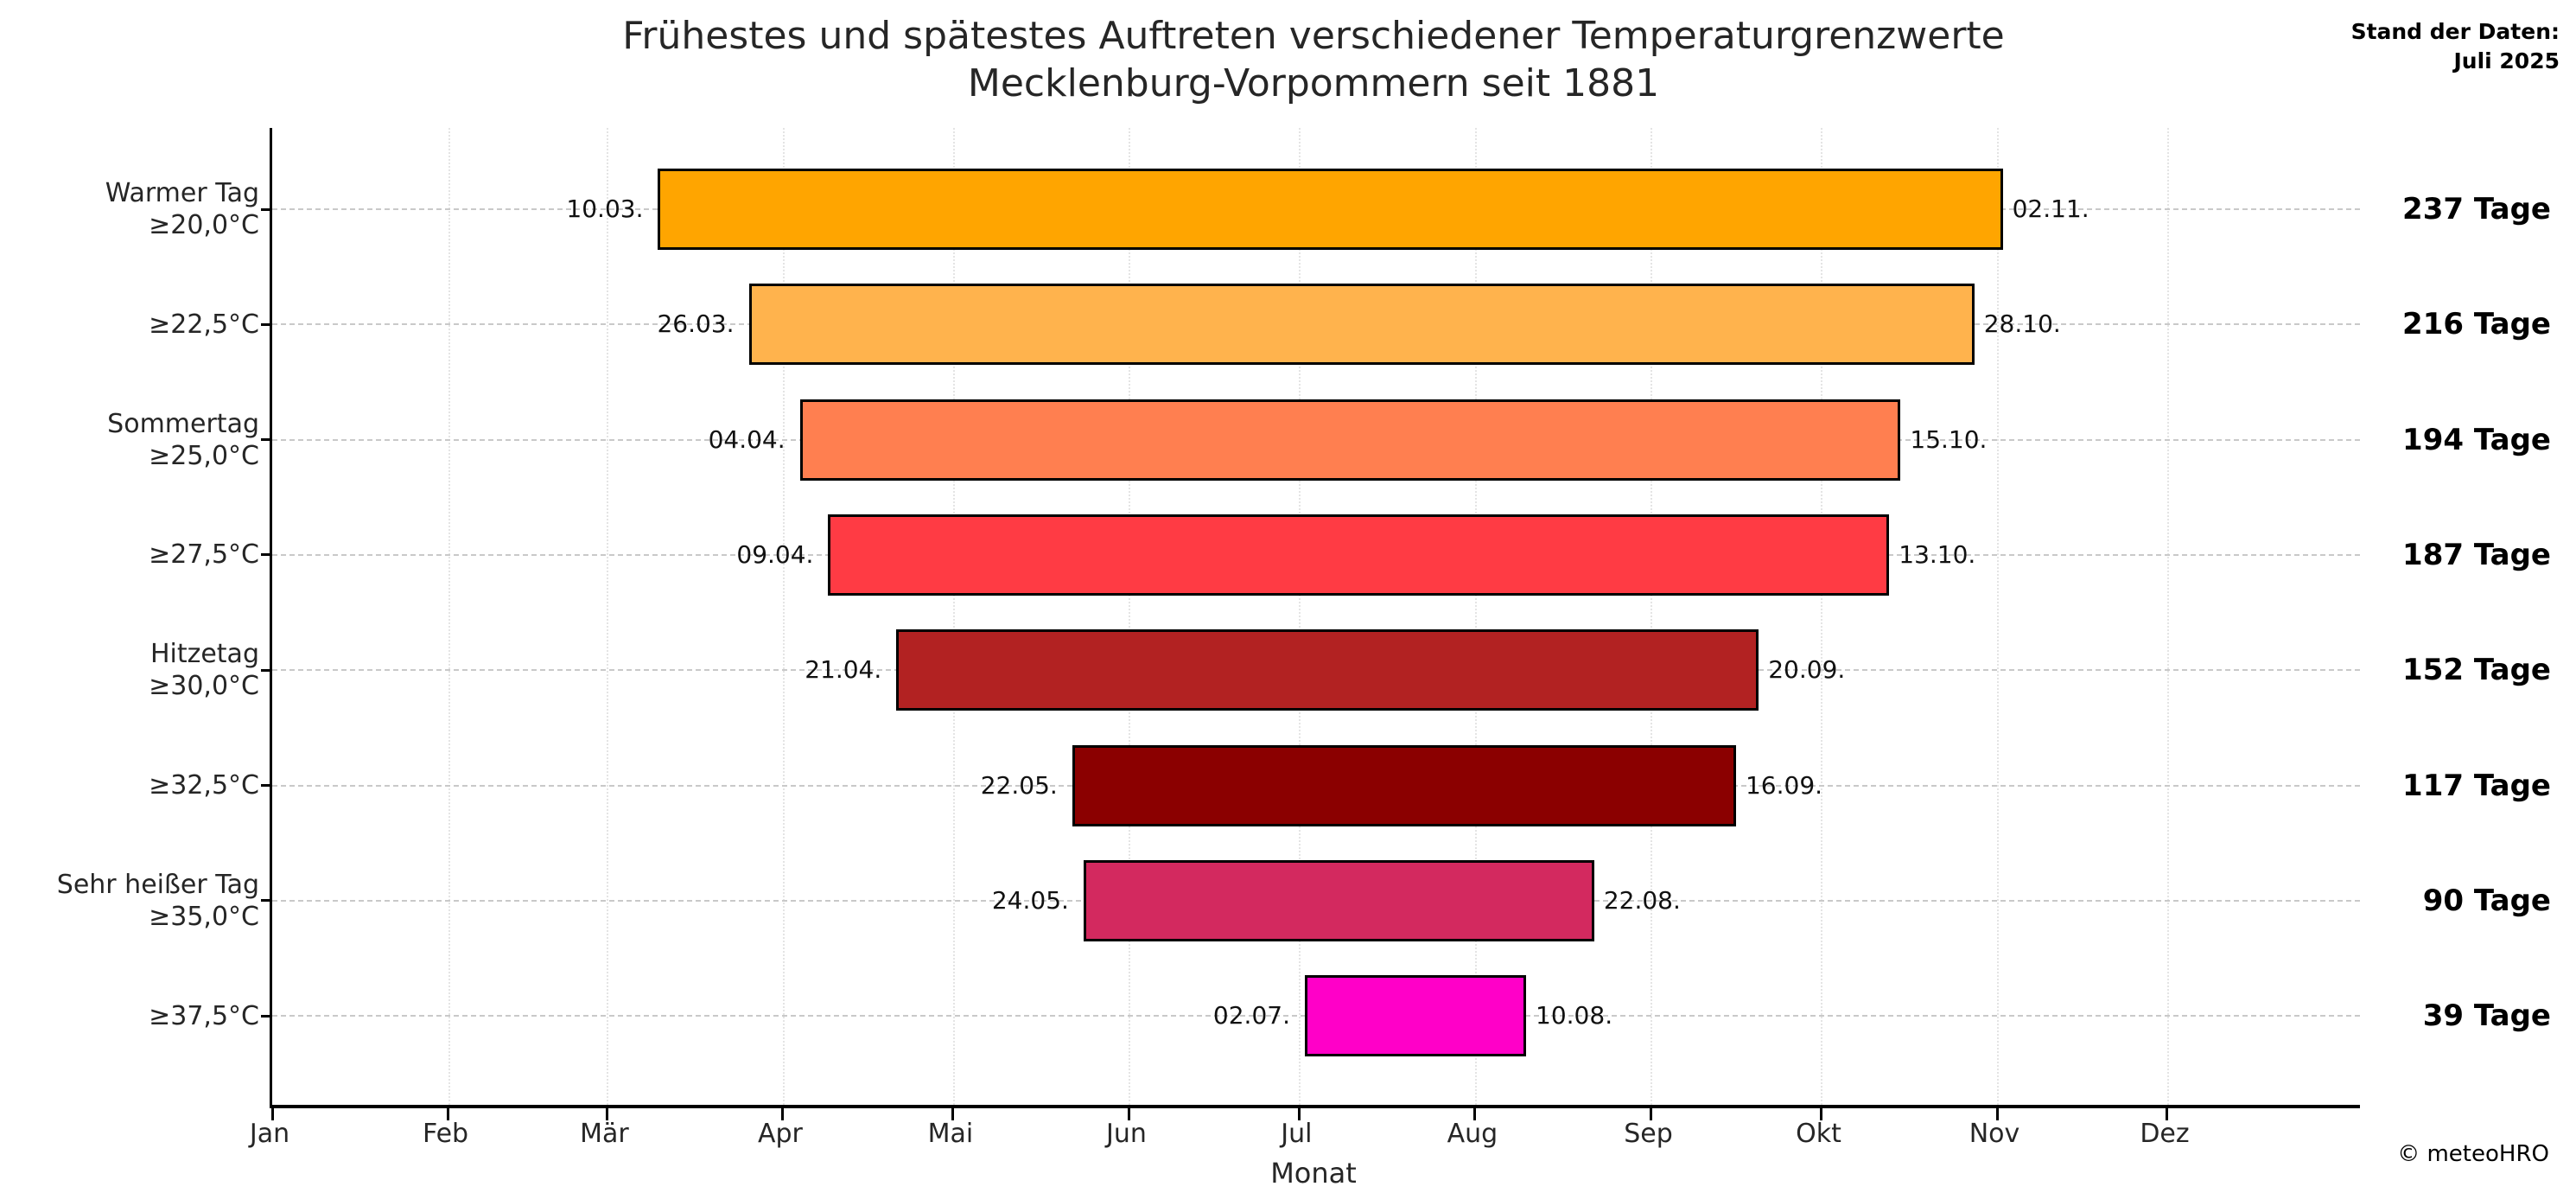 The image size is (2576, 1193). What do you see at coordinates (2476, 785) in the screenshot?
I see `duration-label: 117 Tage` at bounding box center [2476, 785].